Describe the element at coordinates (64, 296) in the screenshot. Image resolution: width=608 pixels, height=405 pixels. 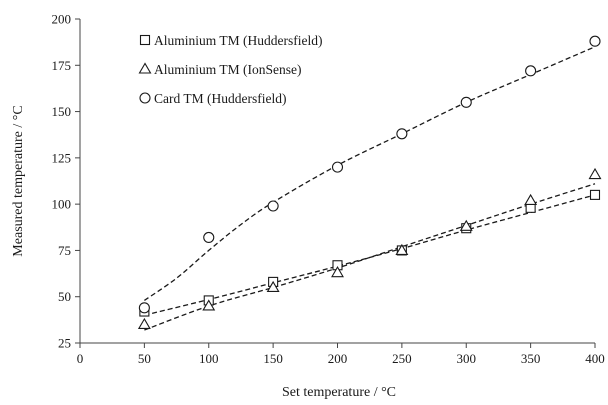
I see `y-tick-label: 50` at that location.